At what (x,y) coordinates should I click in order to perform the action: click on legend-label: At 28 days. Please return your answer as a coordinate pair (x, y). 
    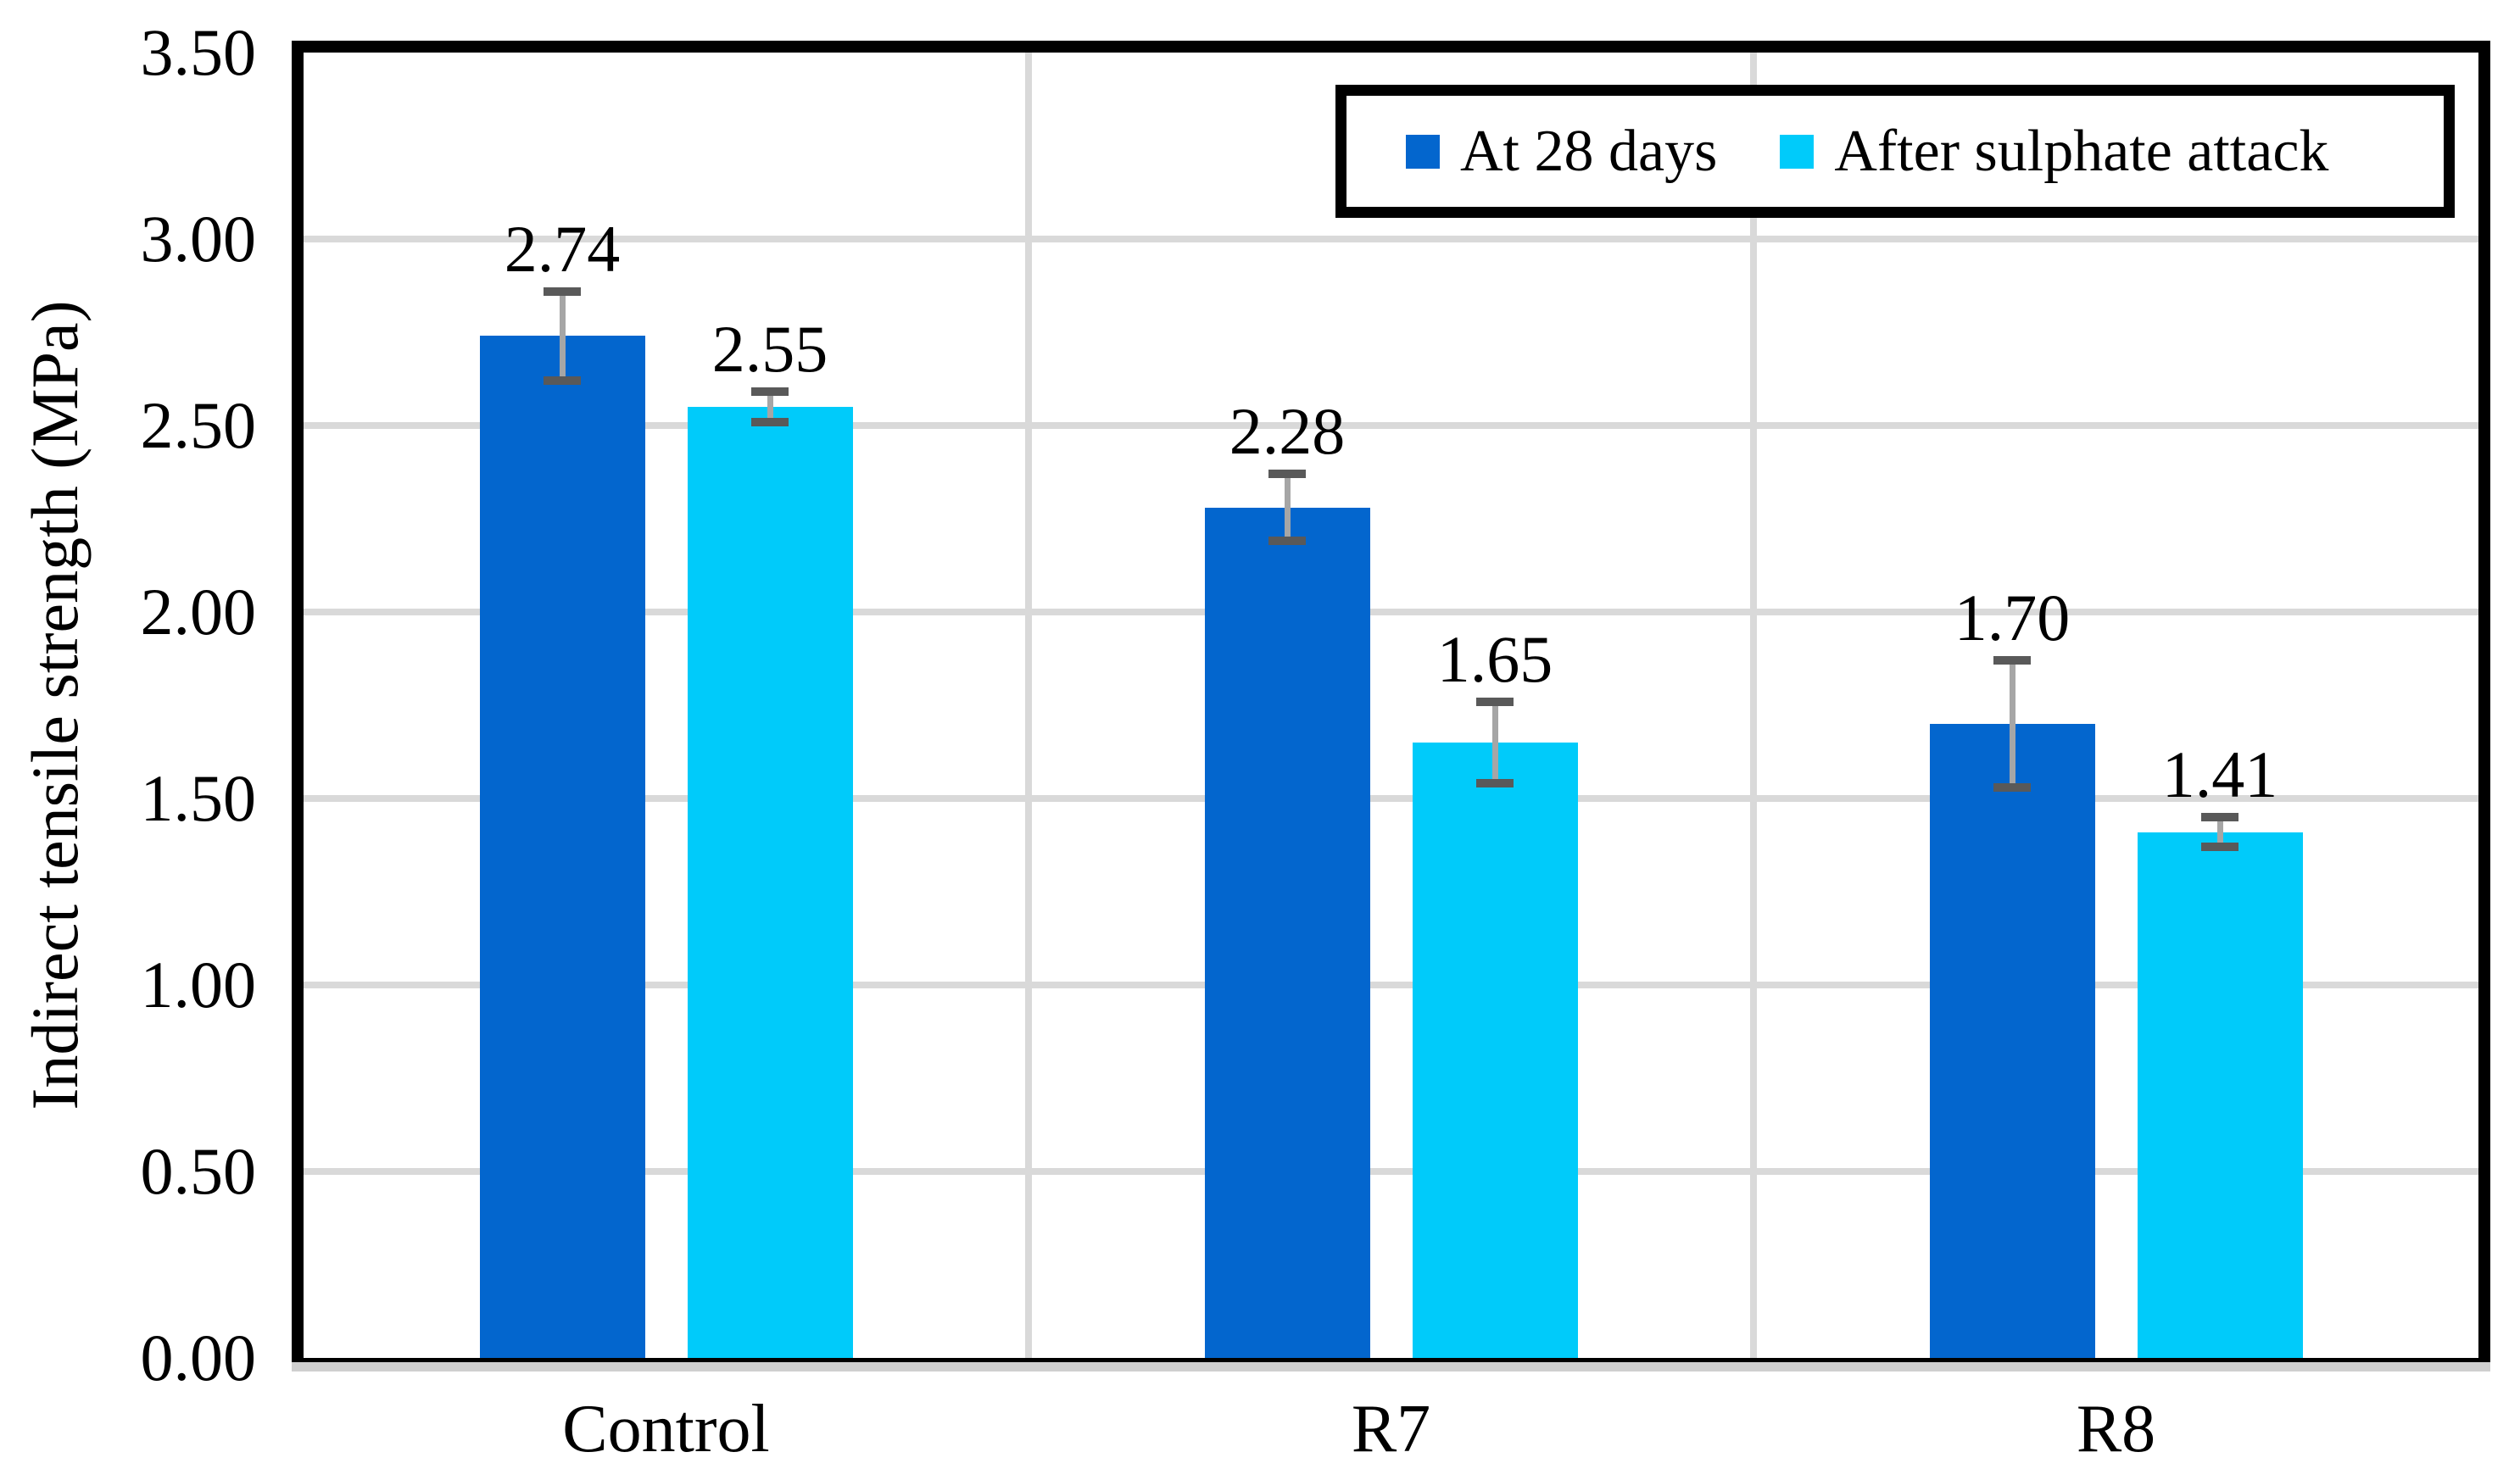
    Looking at the image, I should click on (1589, 151).